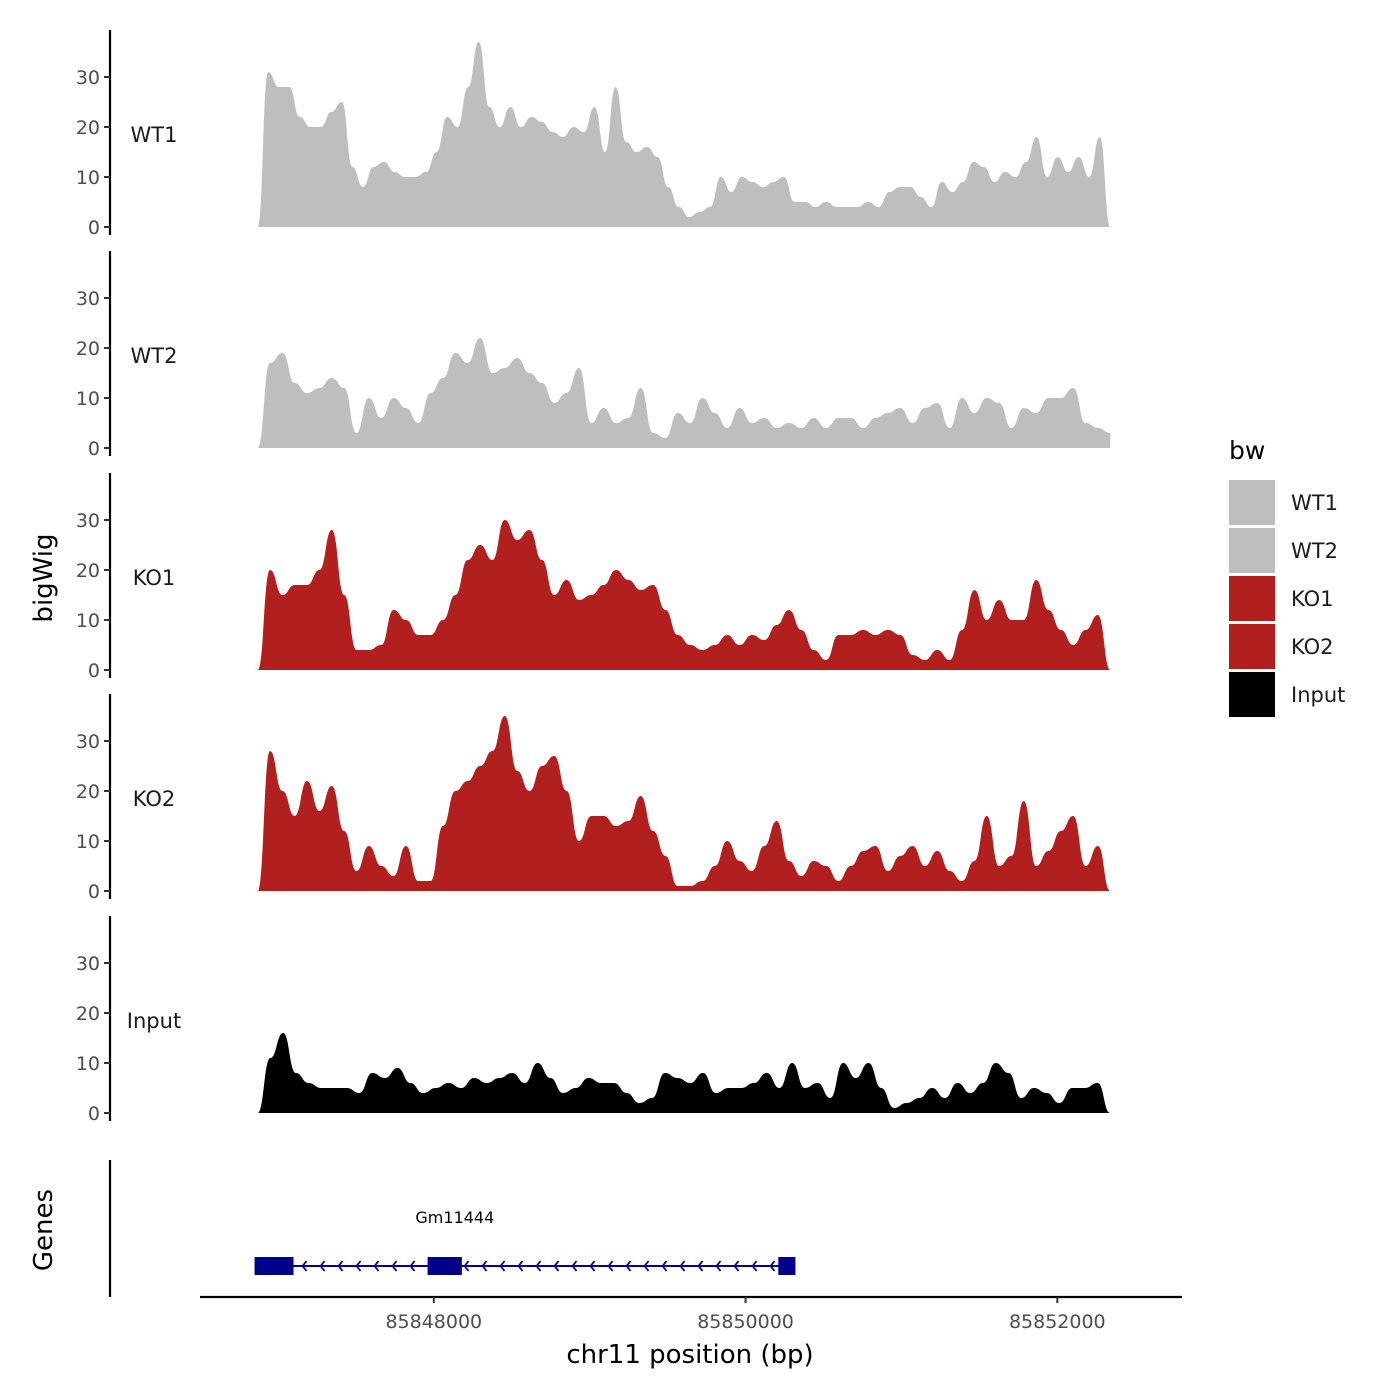 Image resolution: width=1400 pixels, height=1400 pixels. I want to click on track-label-input: Input, so click(154, 1021).